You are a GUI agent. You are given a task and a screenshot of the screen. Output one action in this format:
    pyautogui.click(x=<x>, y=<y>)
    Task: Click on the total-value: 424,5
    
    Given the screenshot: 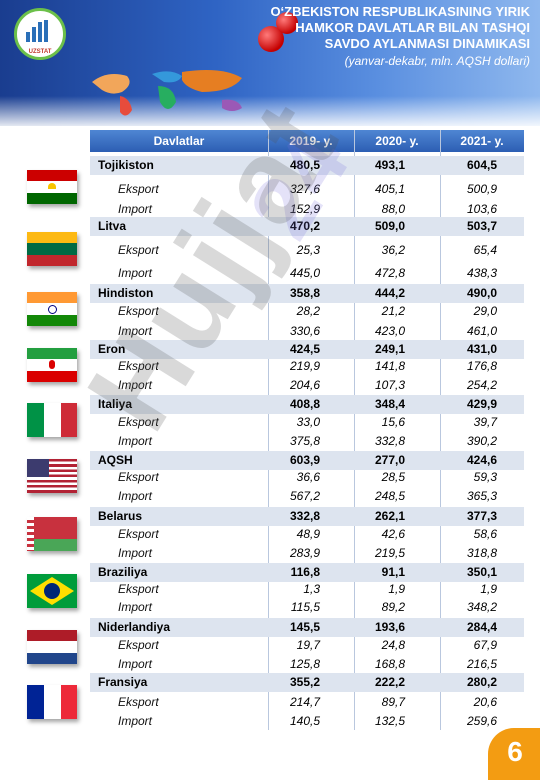 What is the action you would take?
    pyautogui.click(x=304, y=349)
    